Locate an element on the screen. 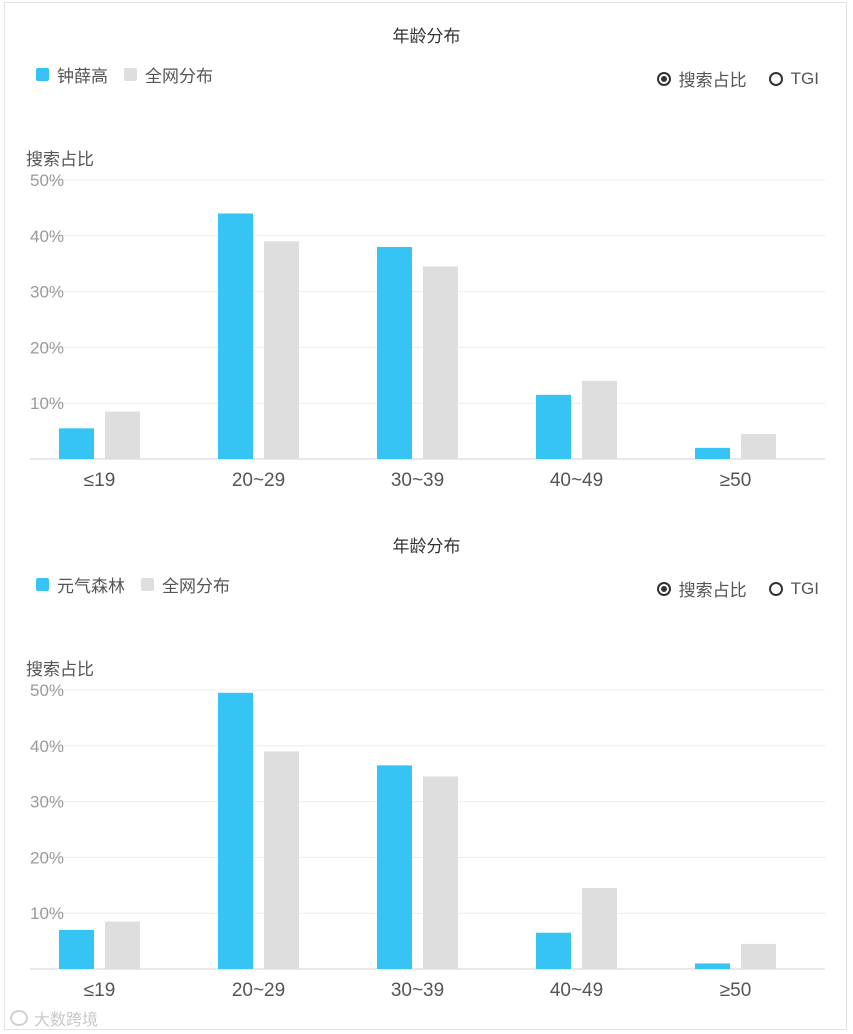 The image size is (853, 1034). chart-legend: 元气森林 全网分布 is located at coordinates (141, 584).